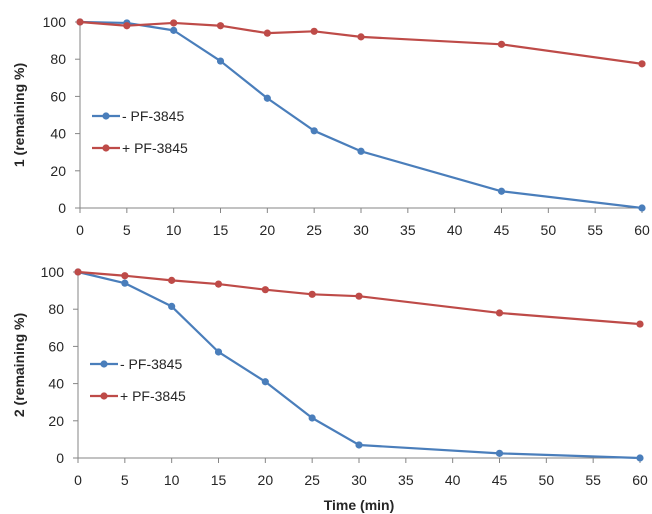  Describe the element at coordinates (19, 365) in the screenshot. I see `y-axis-label: 2 (remaining %)` at that location.